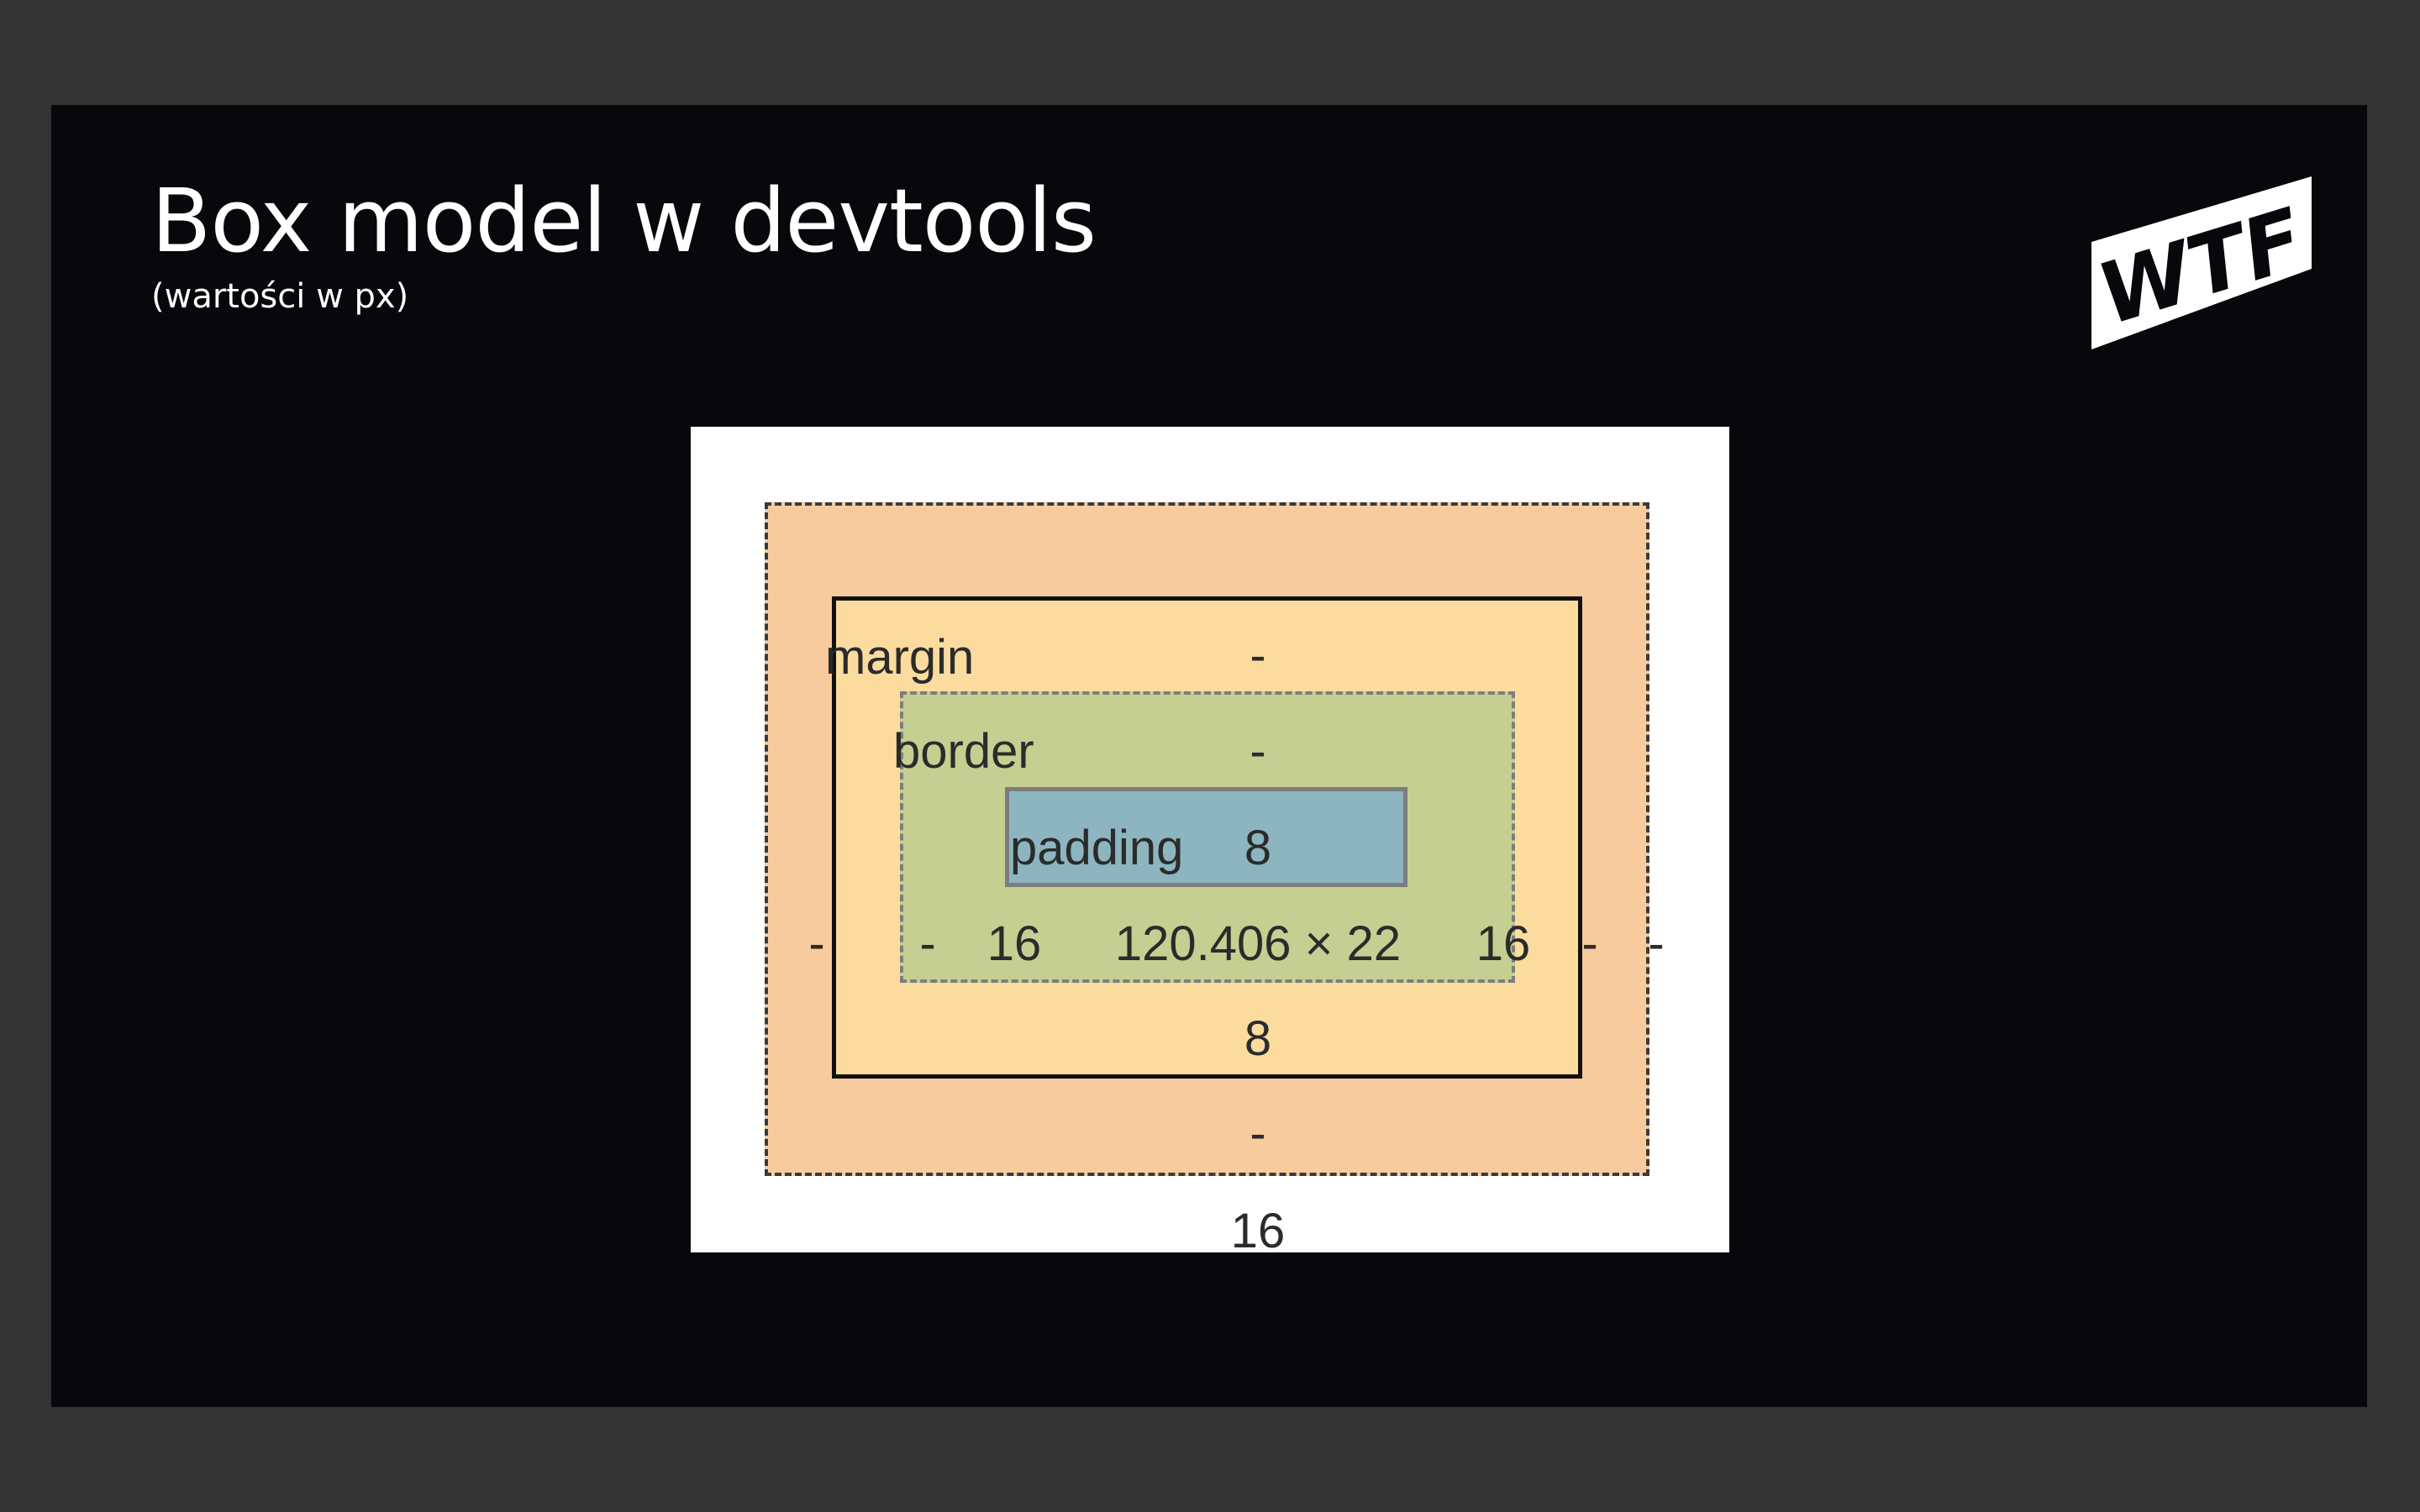  I want to click on border-label: border, so click(963, 751).